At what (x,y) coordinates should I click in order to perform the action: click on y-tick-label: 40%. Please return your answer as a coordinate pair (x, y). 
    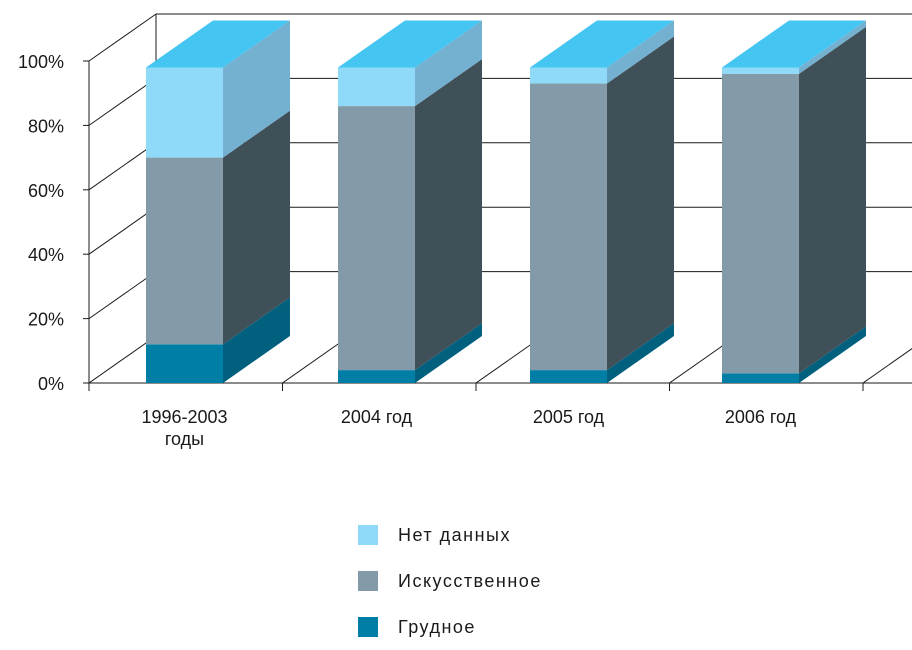
    Looking at the image, I should click on (46, 255).